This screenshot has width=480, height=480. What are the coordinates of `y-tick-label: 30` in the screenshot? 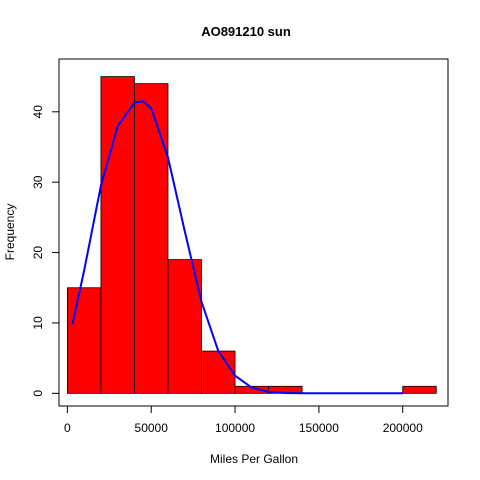 It's located at (38, 182).